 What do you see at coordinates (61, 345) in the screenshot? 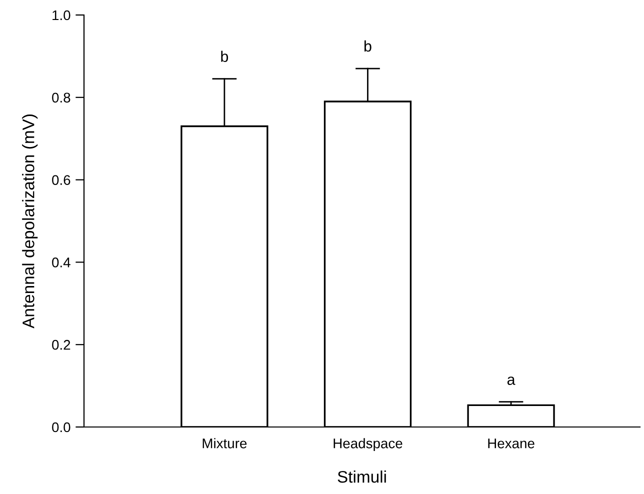
I see `y-tick-label: 0.2` at bounding box center [61, 345].